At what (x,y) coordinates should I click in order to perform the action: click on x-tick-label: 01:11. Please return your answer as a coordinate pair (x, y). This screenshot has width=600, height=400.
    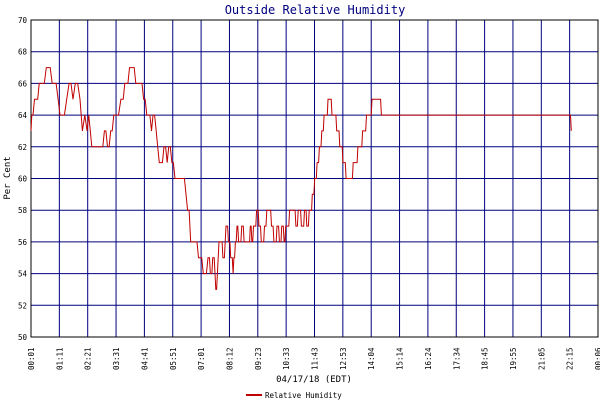
    Looking at the image, I should click on (59, 358).